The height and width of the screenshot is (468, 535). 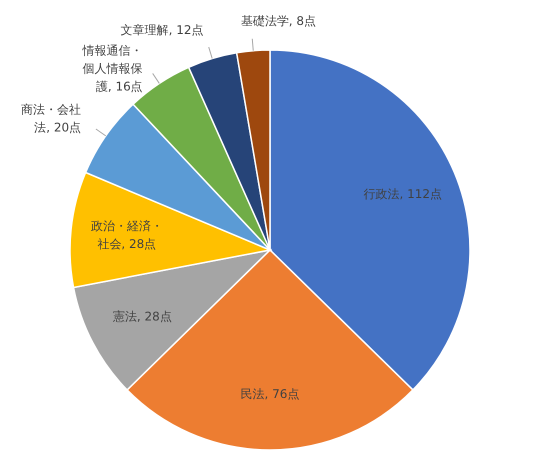 What do you see at coordinates (112, 68) in the screenshot?
I see `slice-label: 情報通信・個人情報保護, 16点` at bounding box center [112, 68].